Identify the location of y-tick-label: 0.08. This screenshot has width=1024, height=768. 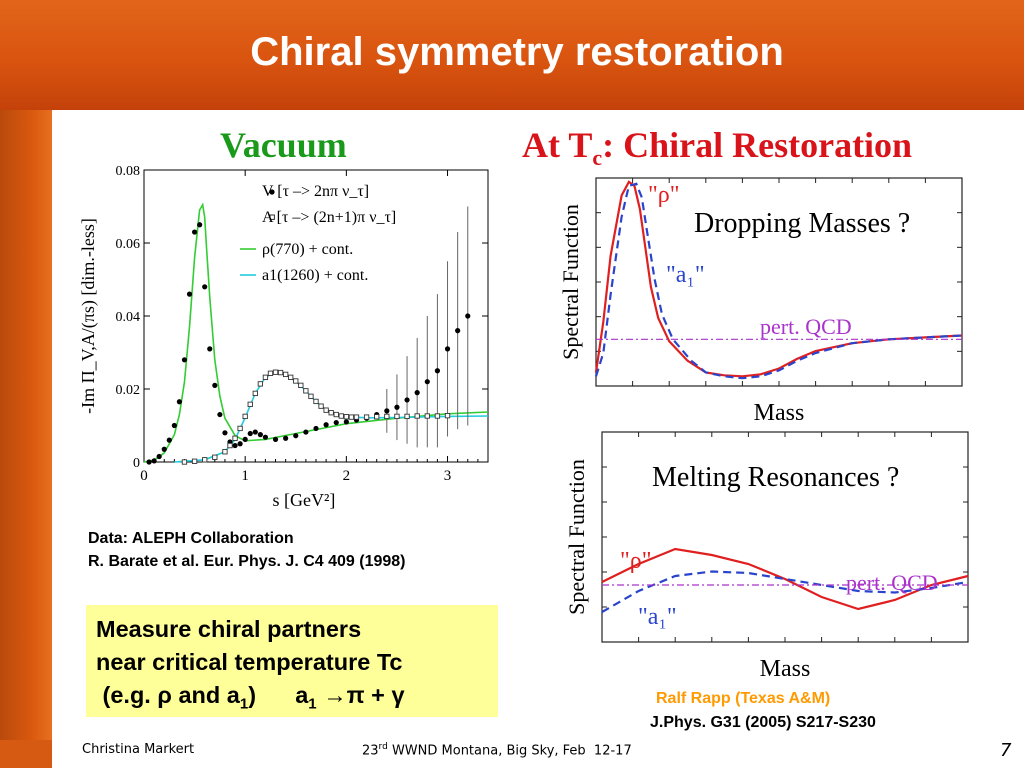
(128, 171).